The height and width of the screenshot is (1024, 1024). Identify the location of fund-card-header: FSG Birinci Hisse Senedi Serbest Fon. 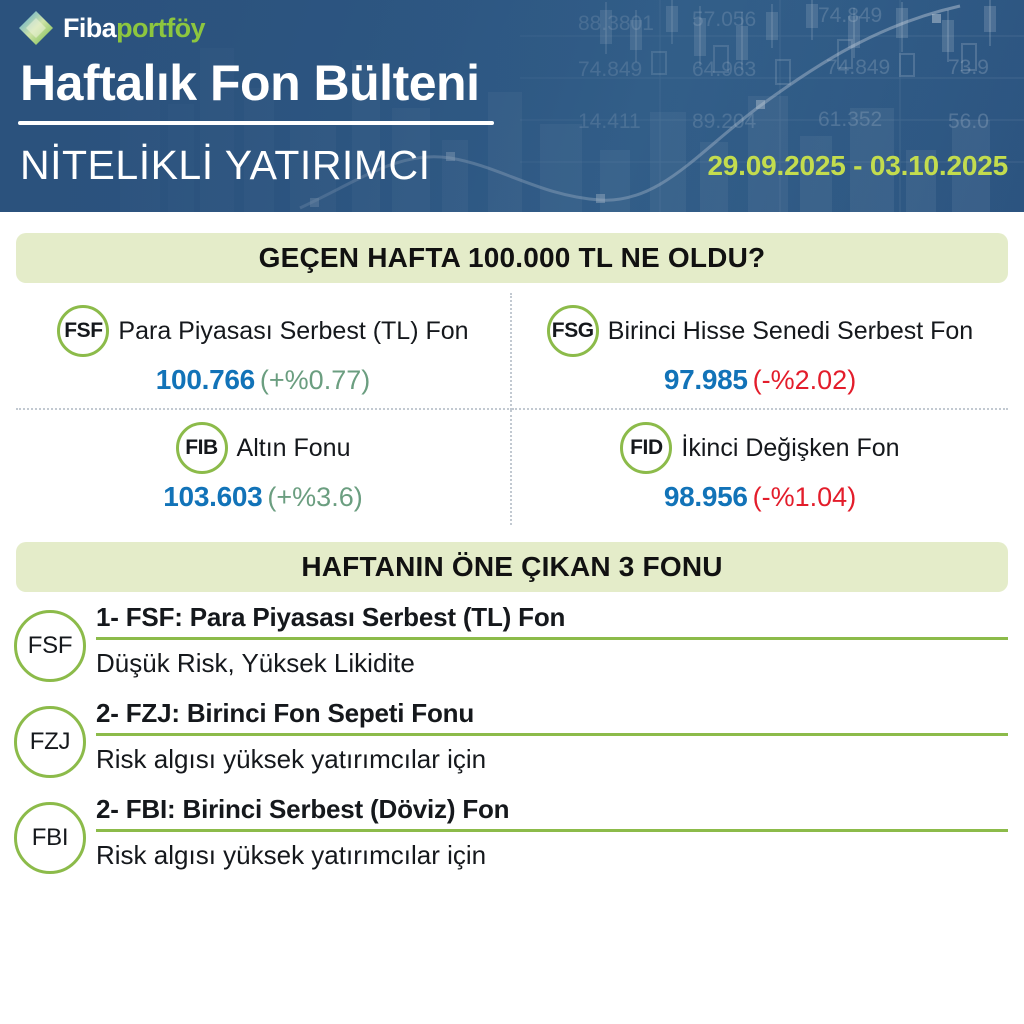
(760, 331).